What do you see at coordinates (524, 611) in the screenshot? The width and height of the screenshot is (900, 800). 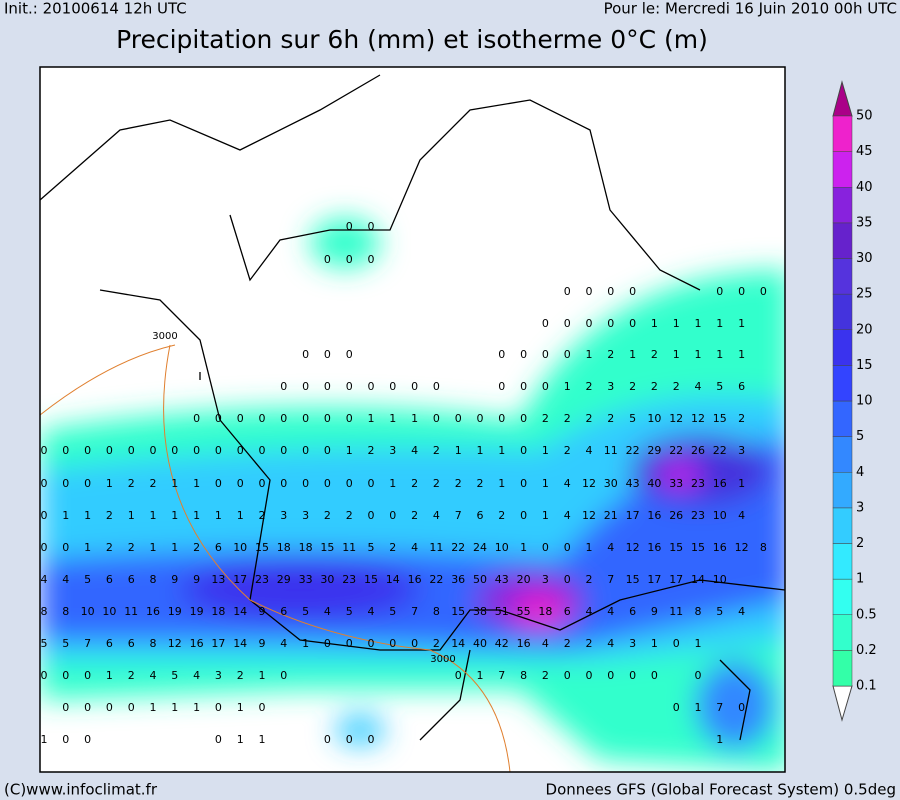 I see `precip-value: 55` at bounding box center [524, 611].